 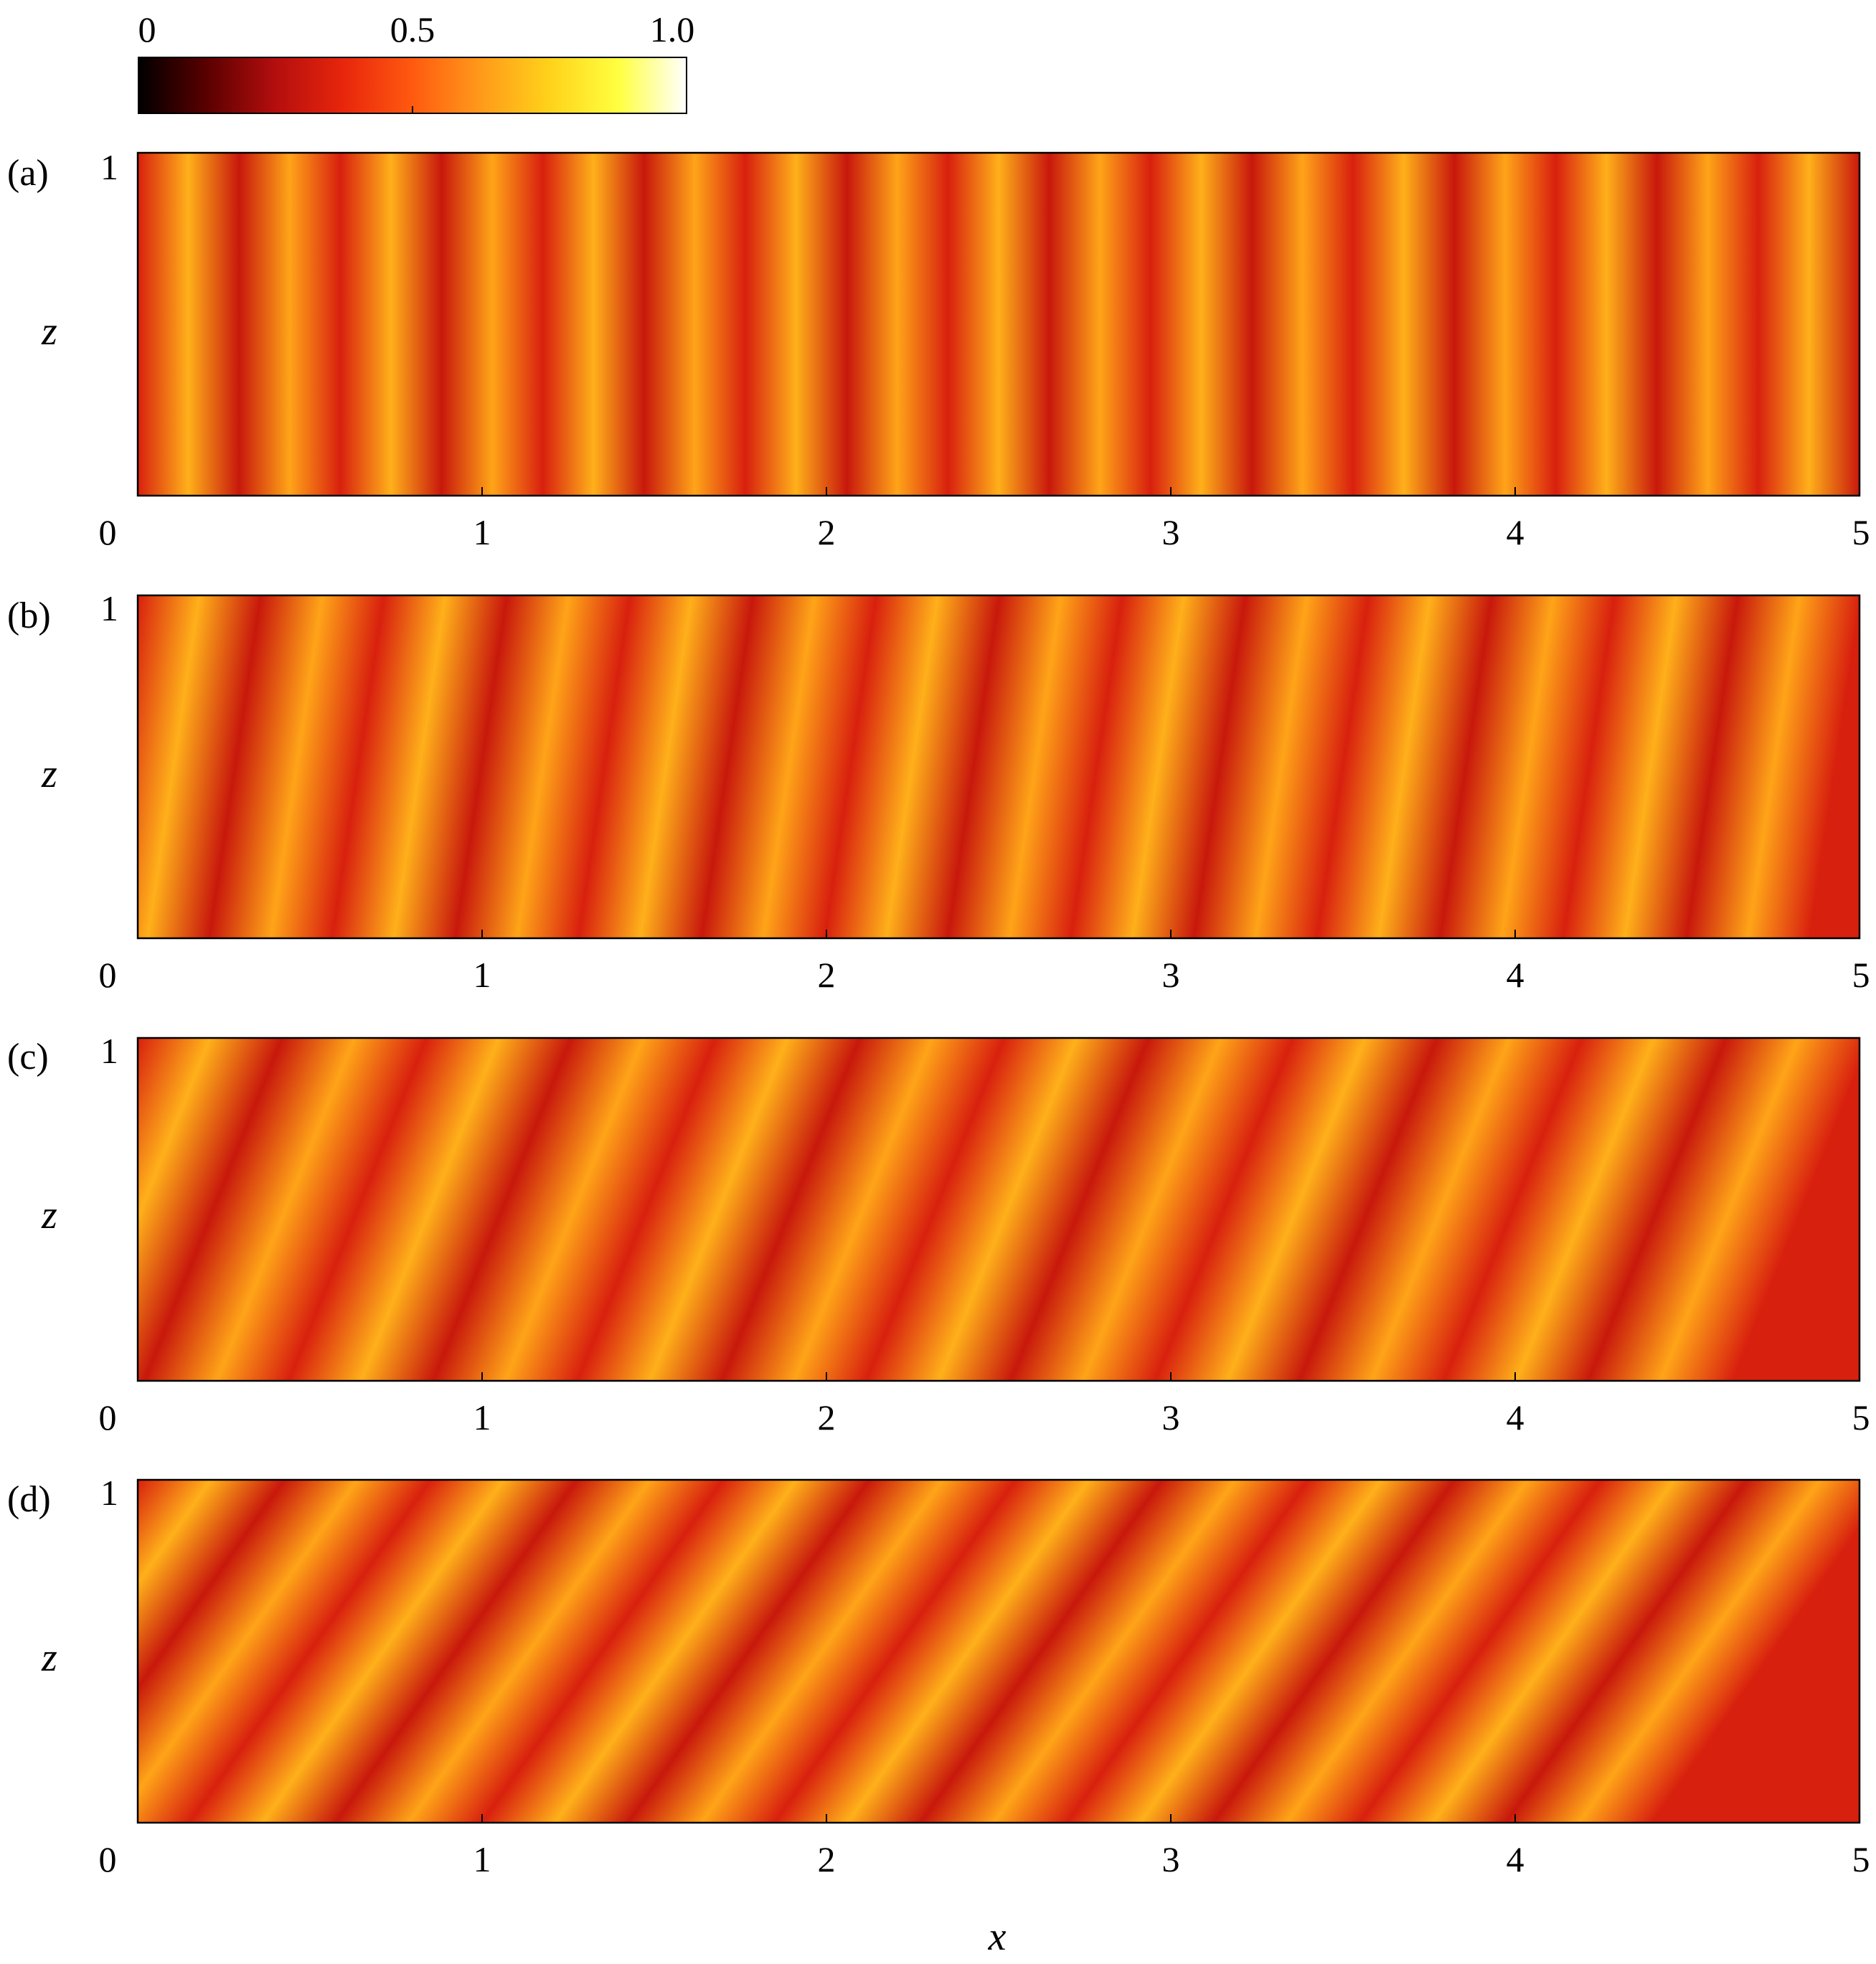 What do you see at coordinates (28, 1057) in the screenshot?
I see `panel-label: (c)` at bounding box center [28, 1057].